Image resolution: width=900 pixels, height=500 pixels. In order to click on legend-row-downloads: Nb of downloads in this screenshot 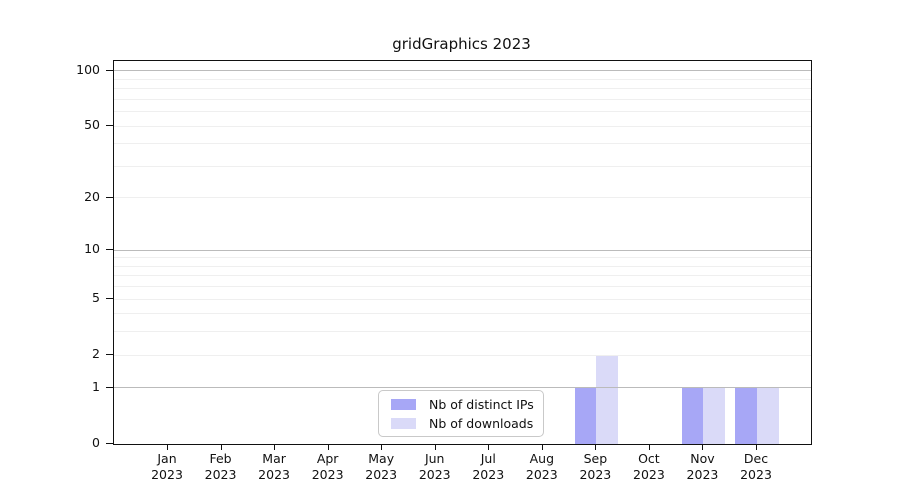, I will do `click(461, 423)`.